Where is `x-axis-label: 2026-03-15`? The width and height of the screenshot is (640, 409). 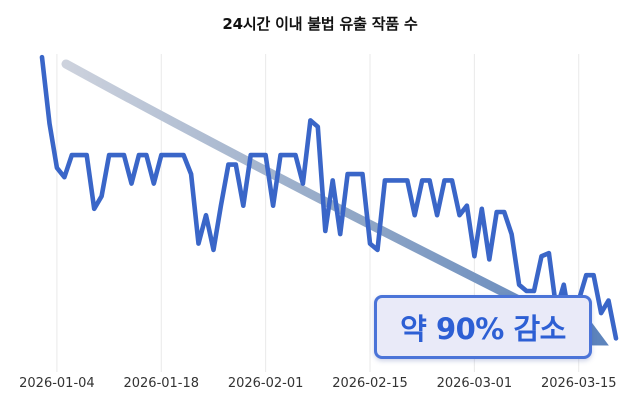 x-axis-label: 2026-03-15 is located at coordinates (578, 383).